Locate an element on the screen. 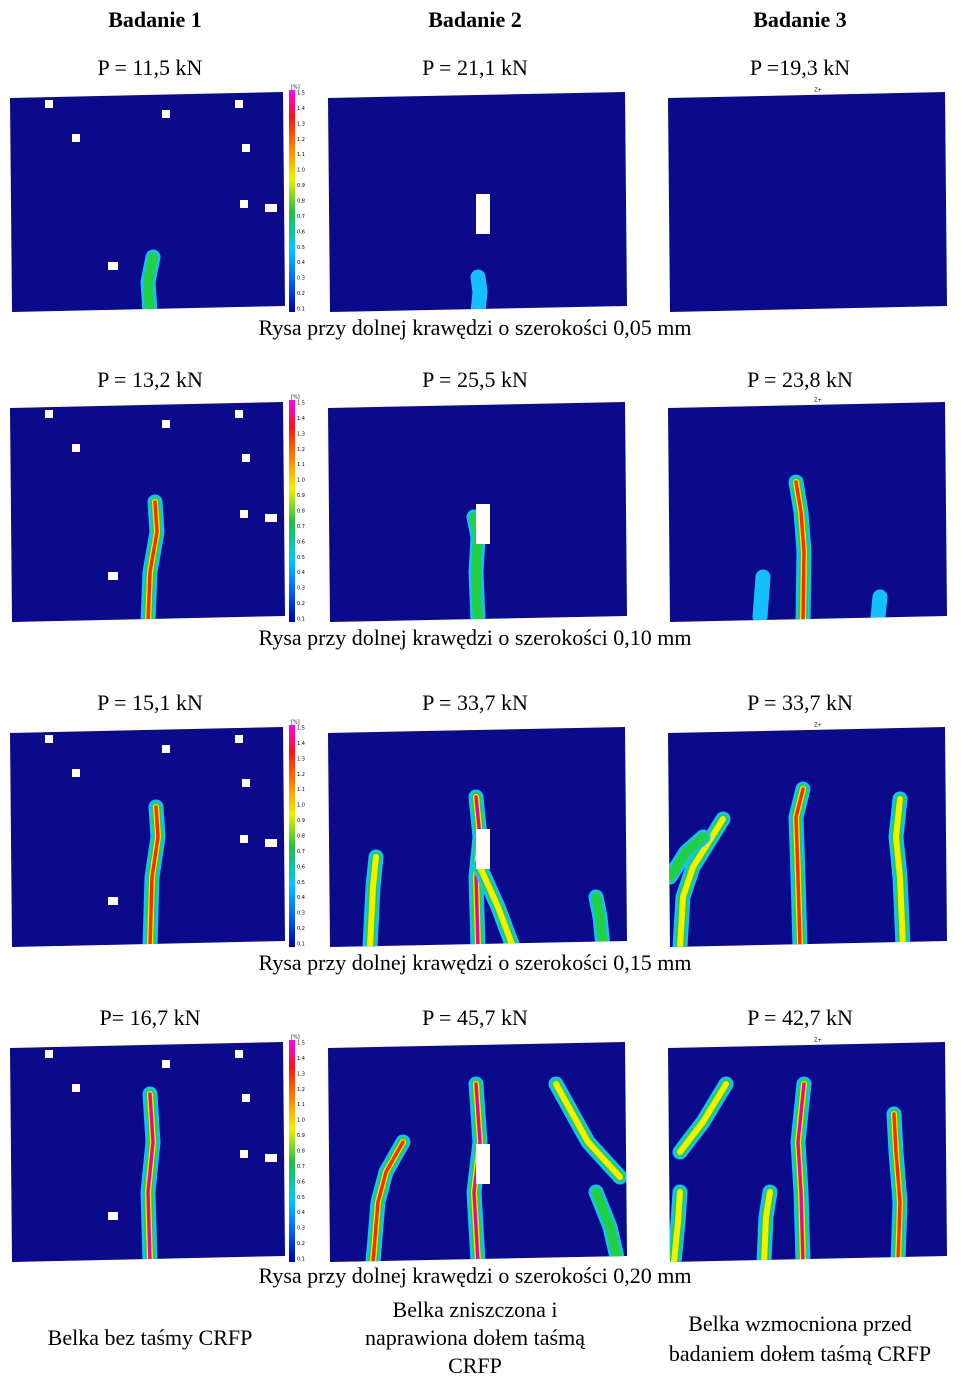 This screenshot has width=961, height=1389. colorbar-tick: 1.0 is located at coordinates (301, 171).